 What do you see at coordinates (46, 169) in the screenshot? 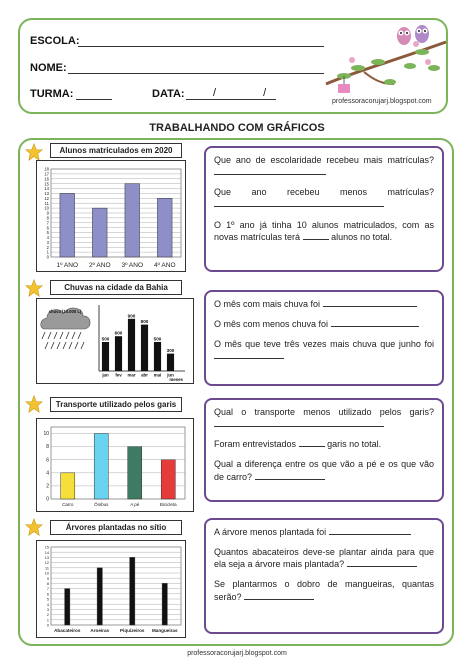
I see `y-tick-label: 18` at bounding box center [46, 169].